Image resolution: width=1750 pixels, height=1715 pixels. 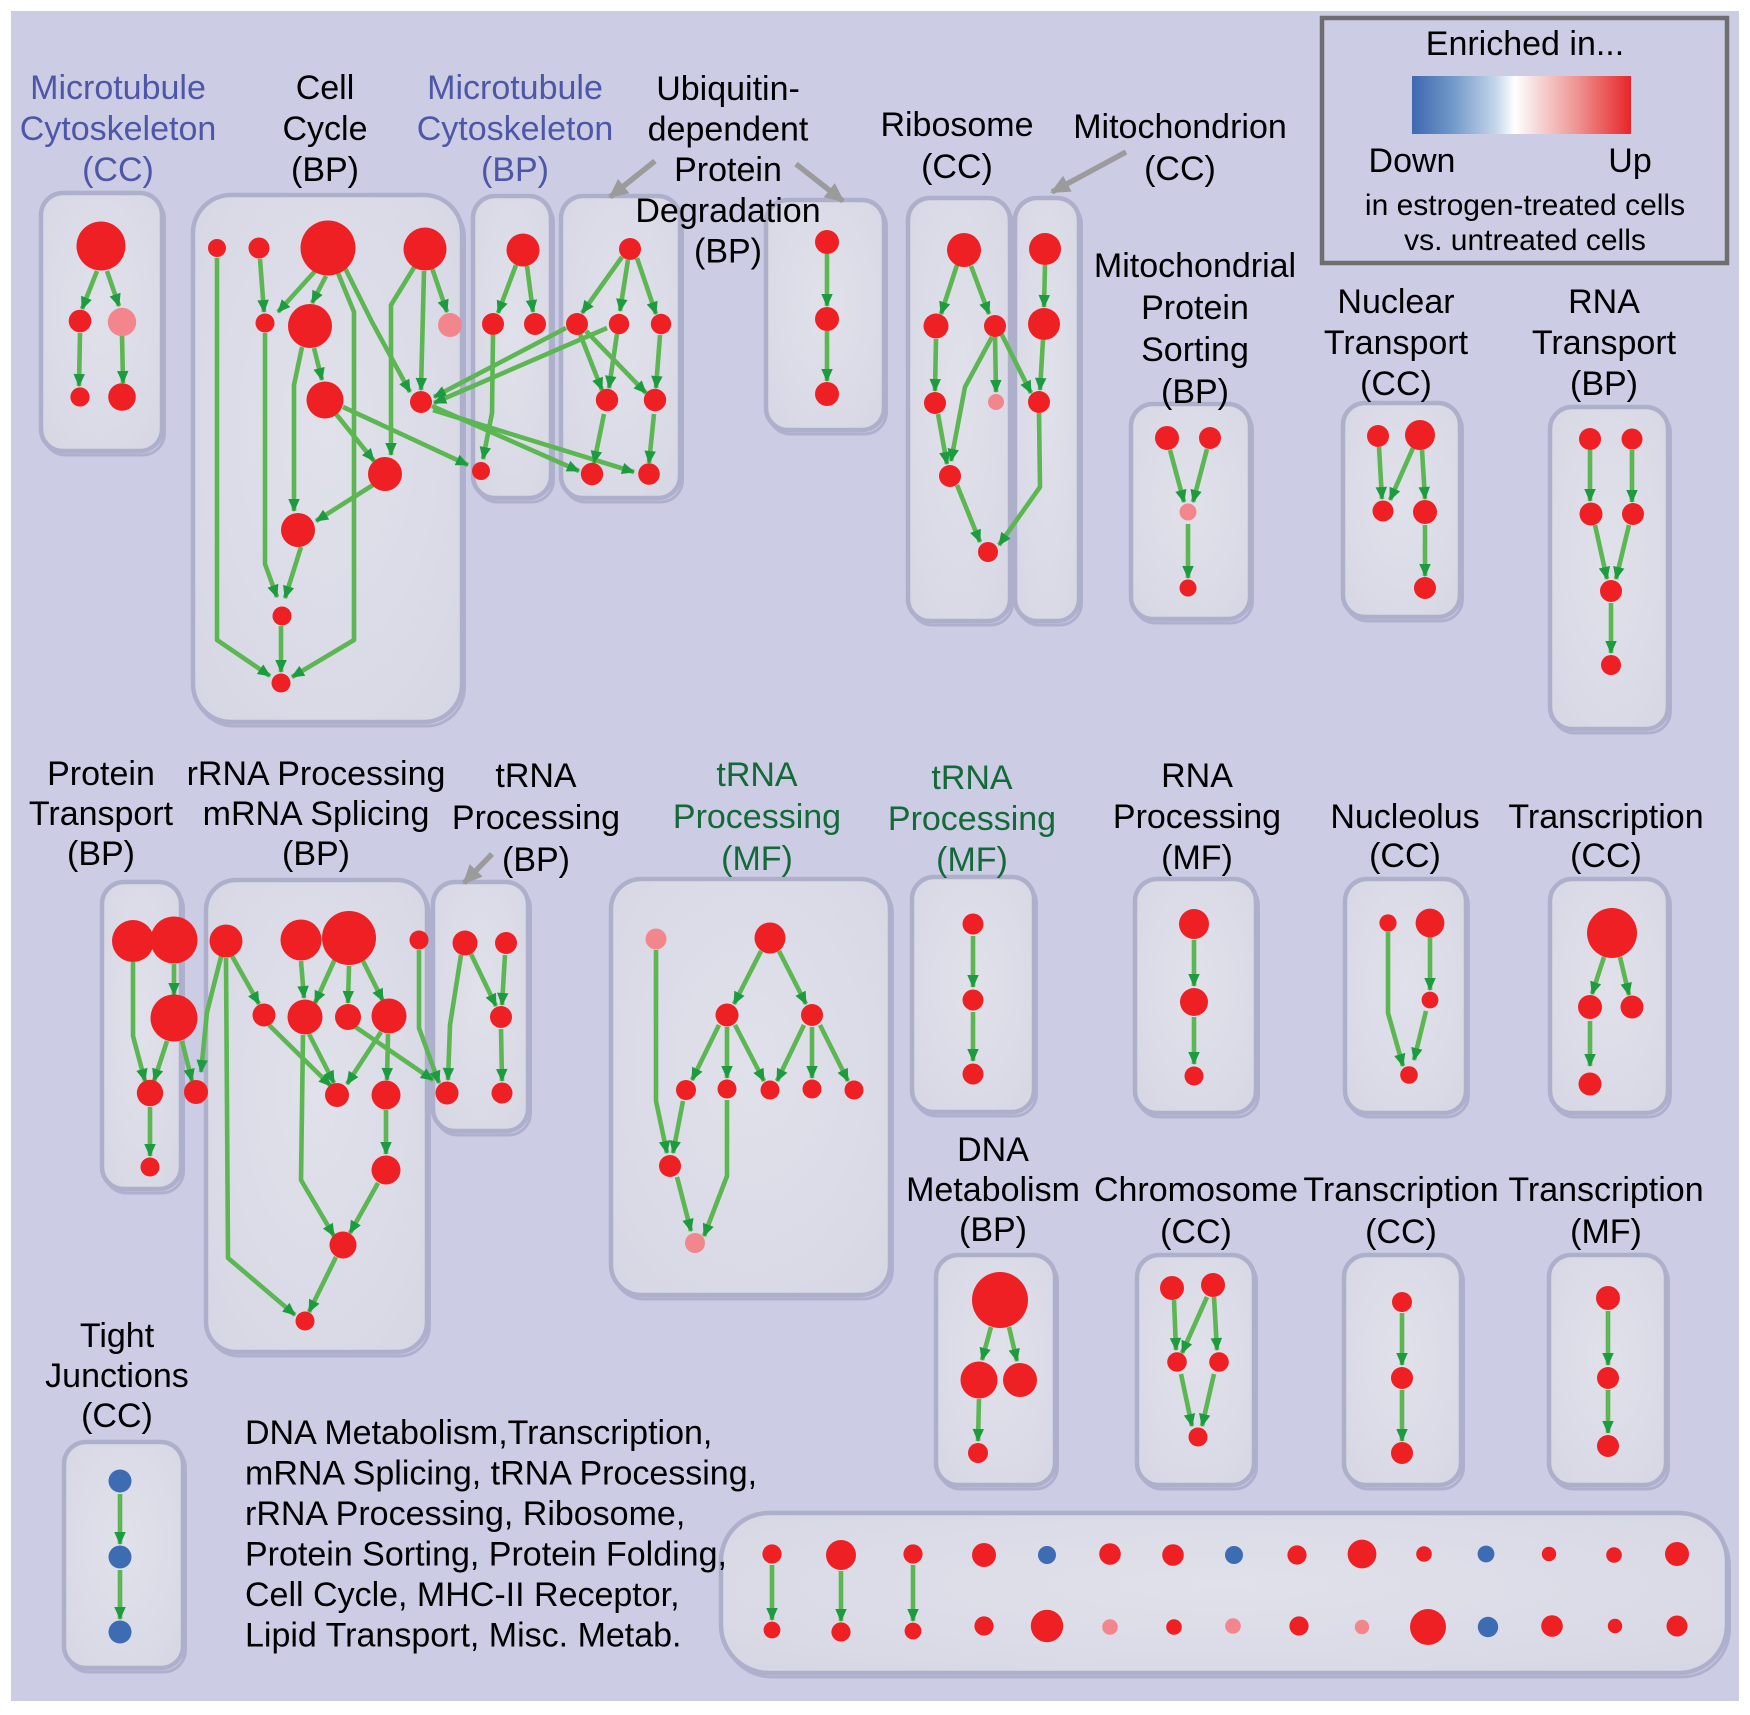 I want to click on svg-text: DNA Metabolism,Transcription,, so click(x=478, y=1433).